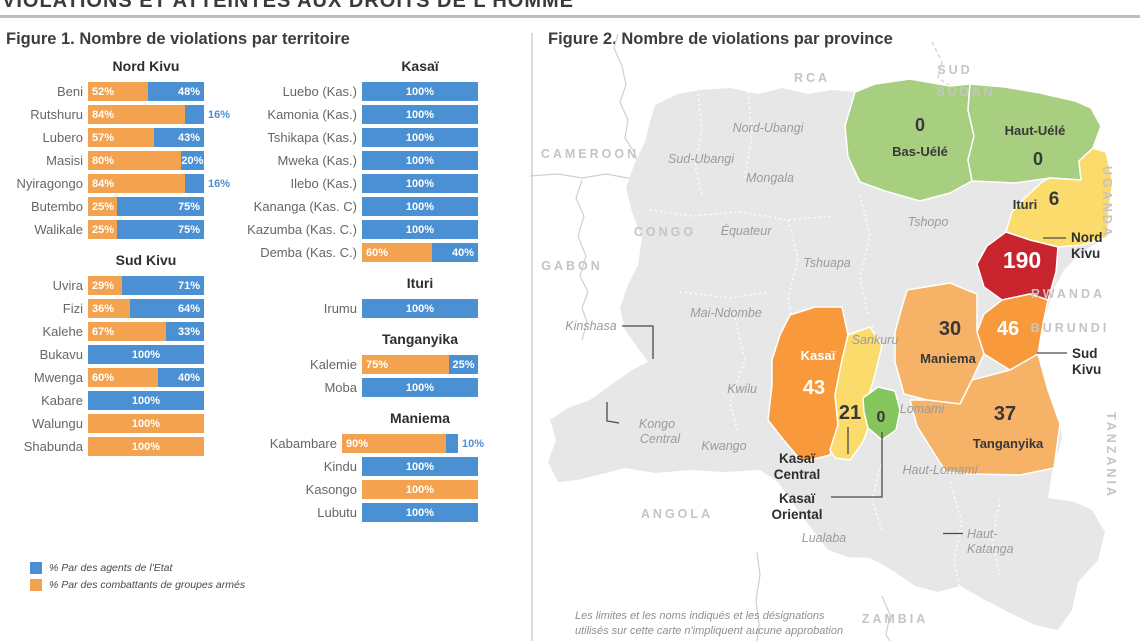 The height and width of the screenshot is (641, 1140). What do you see at coordinates (58, 377) in the screenshot?
I see `territory-label: Mwenga` at bounding box center [58, 377].